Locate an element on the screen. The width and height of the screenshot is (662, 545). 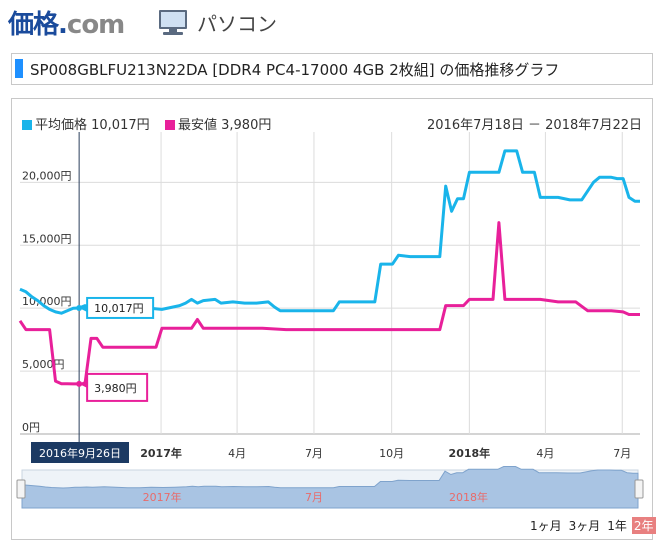
site-logo: 価格.com is located at coordinates (66, 22).